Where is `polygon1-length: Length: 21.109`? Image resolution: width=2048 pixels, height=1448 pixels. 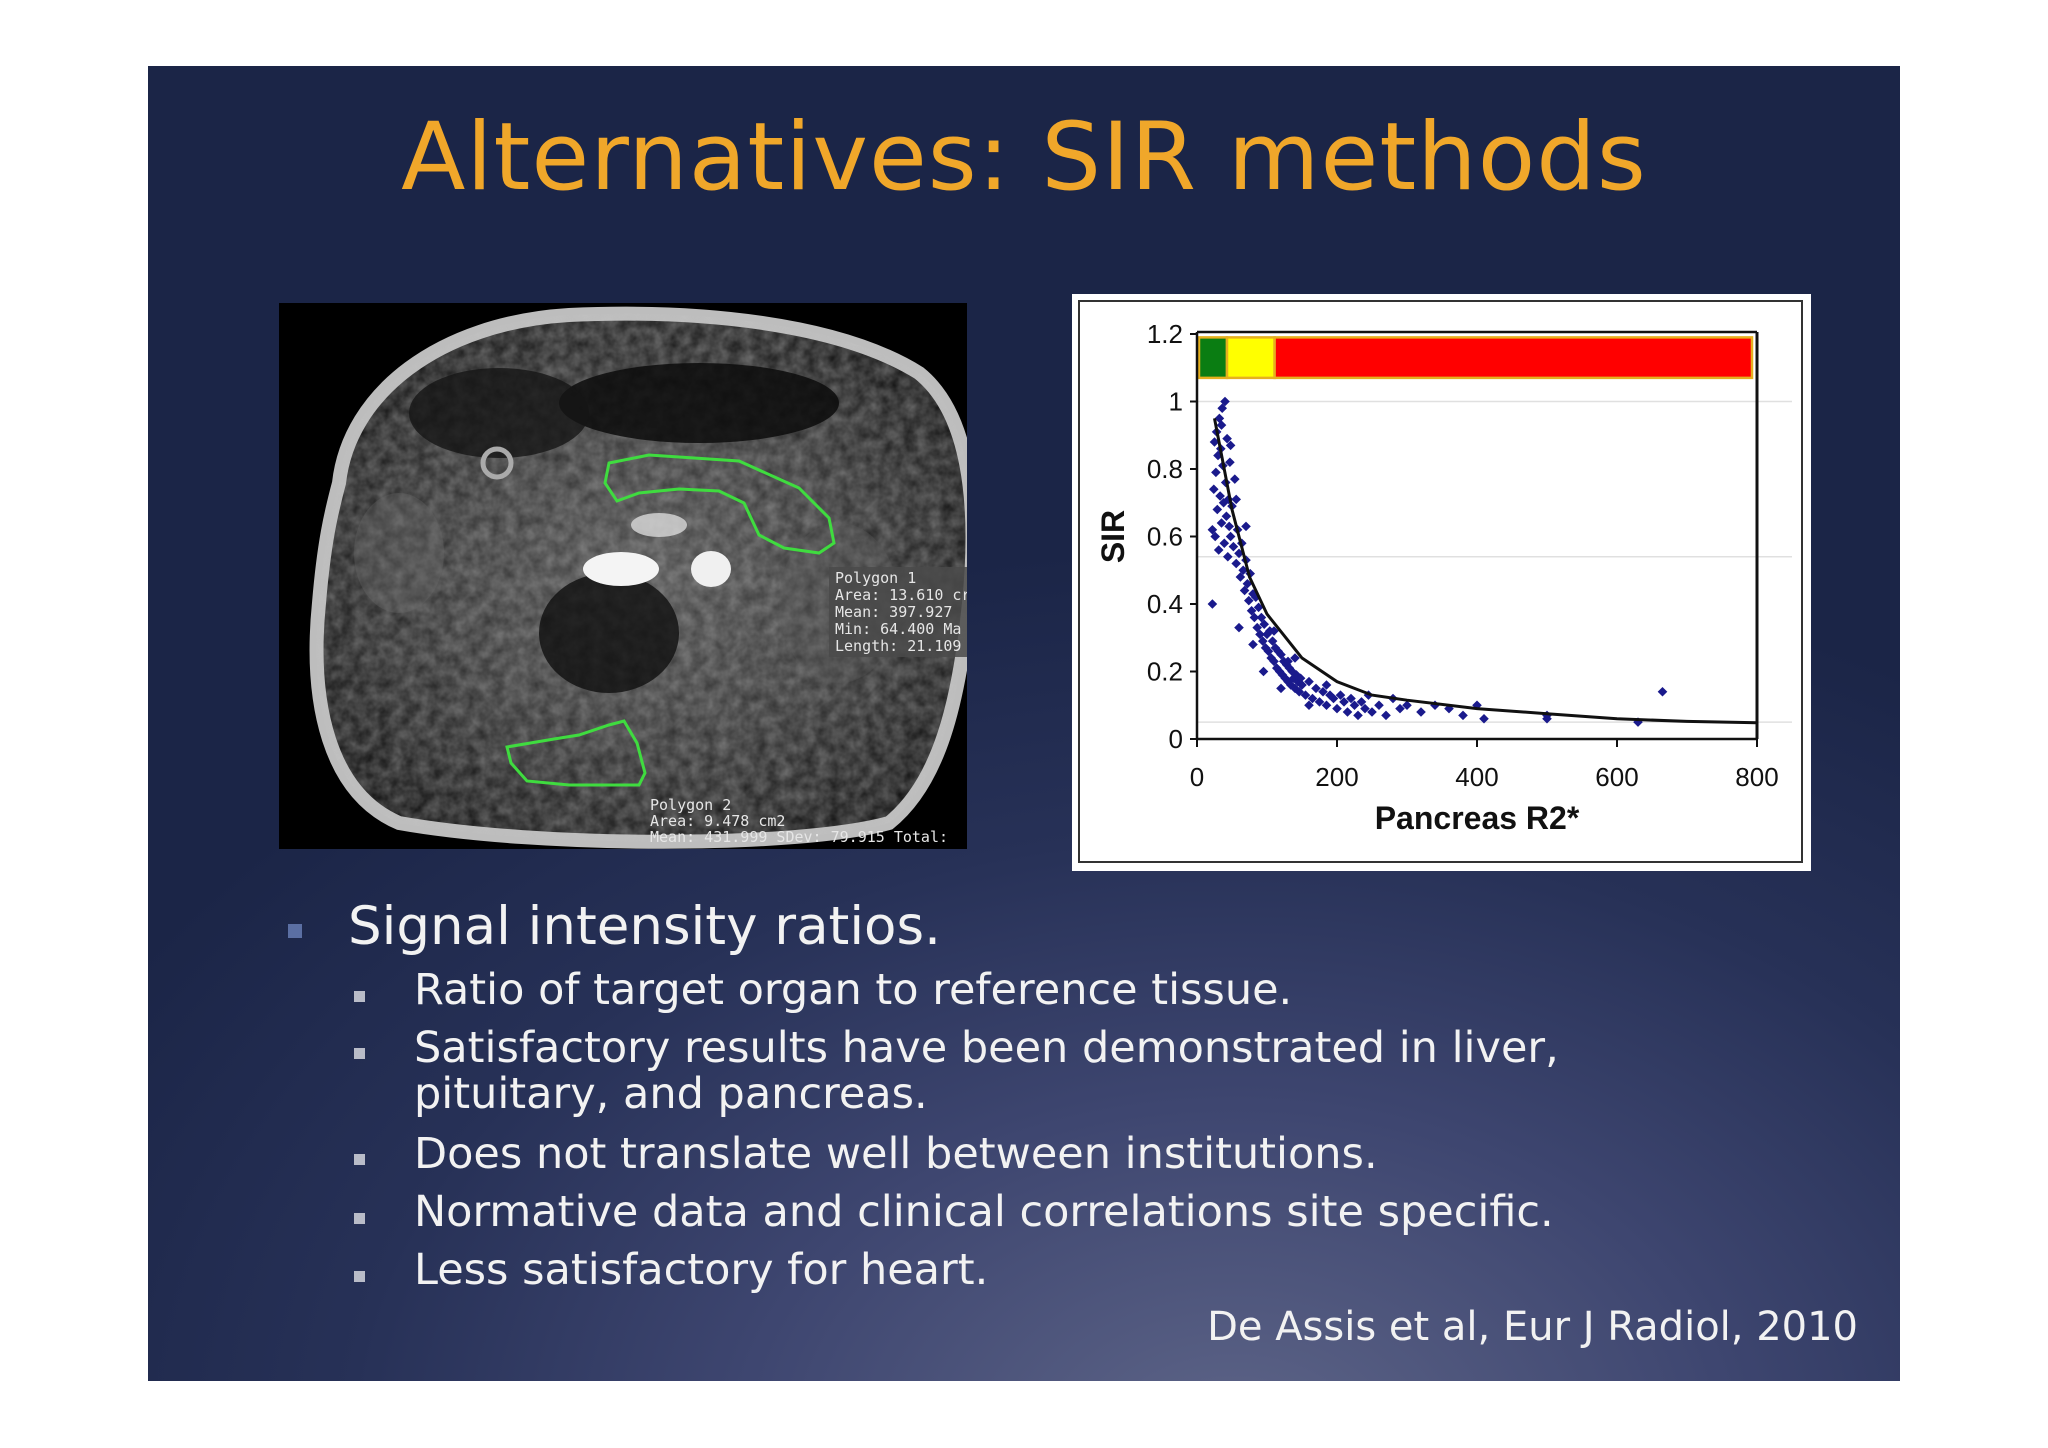
polygon1-length: Length: 21.109 is located at coordinates (898, 646).